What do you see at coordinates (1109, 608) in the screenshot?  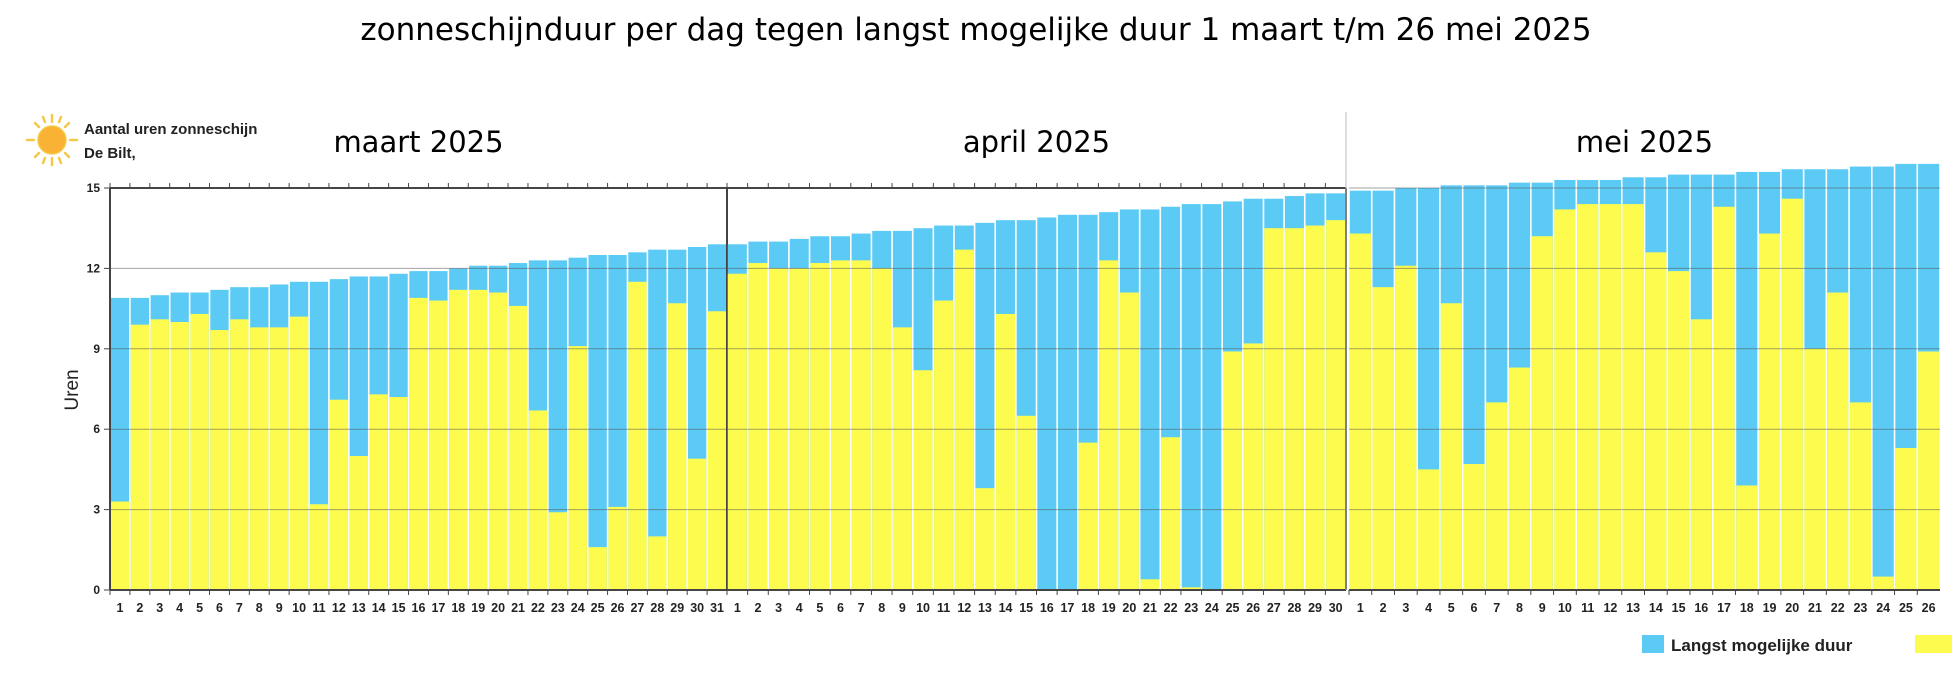 I see `x-tick-label: 19` at bounding box center [1109, 608].